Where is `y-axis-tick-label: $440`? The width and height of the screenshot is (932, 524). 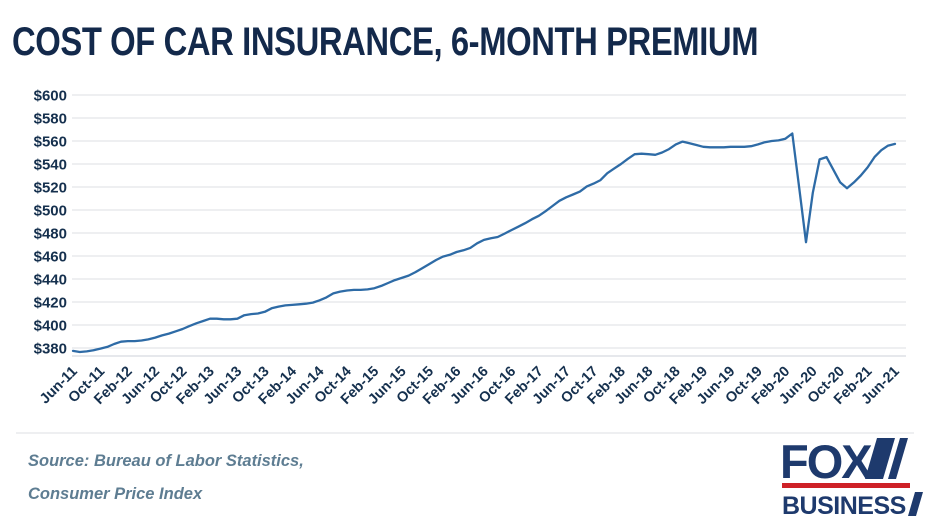
y-axis-tick-label: $440 is located at coordinates (50, 280).